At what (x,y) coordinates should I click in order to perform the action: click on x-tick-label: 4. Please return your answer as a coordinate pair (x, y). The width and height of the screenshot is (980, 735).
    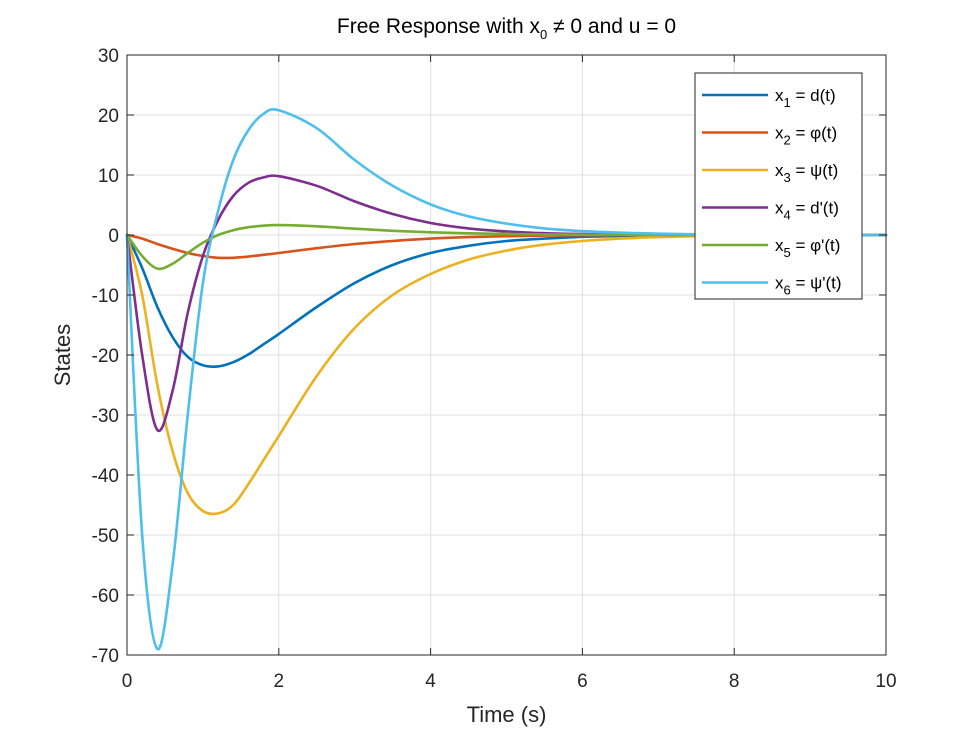
    Looking at the image, I should click on (430, 681).